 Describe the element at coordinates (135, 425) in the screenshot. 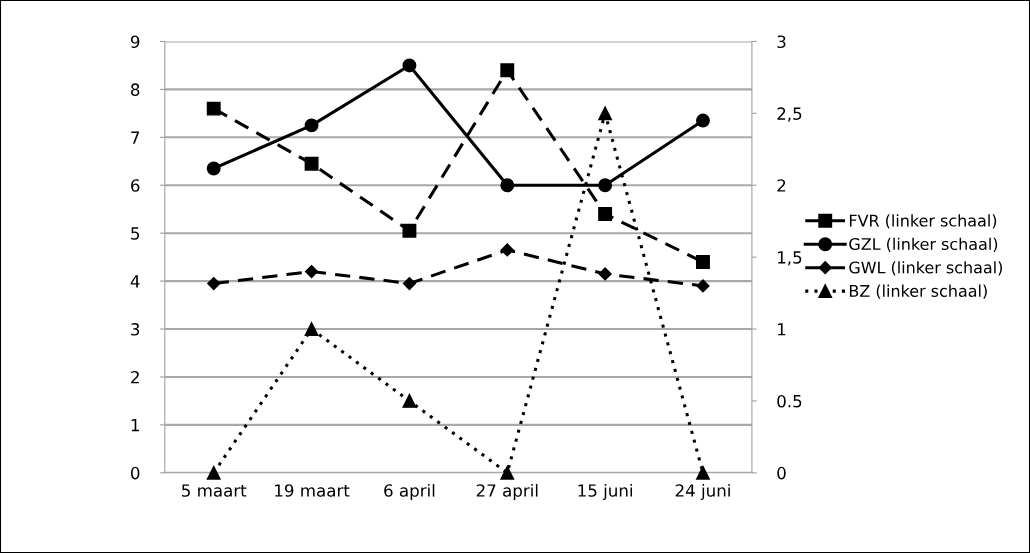

I see `y-tick-label: 1` at that location.